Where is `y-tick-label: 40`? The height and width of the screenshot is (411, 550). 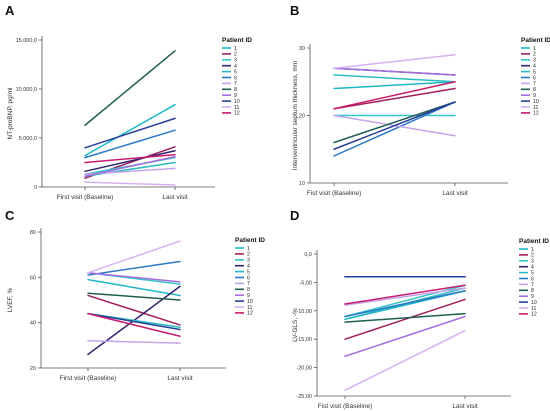 y-tick-label: 40 is located at coordinates (33, 324).